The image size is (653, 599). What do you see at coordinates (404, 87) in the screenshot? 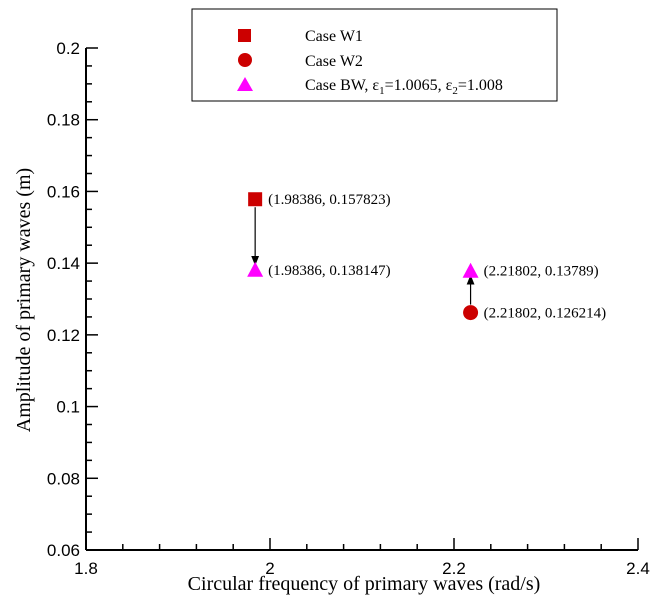
I see `legend-label-case-bw: Case BW, ε1=1.0065, ε2=1.008` at bounding box center [404, 87].